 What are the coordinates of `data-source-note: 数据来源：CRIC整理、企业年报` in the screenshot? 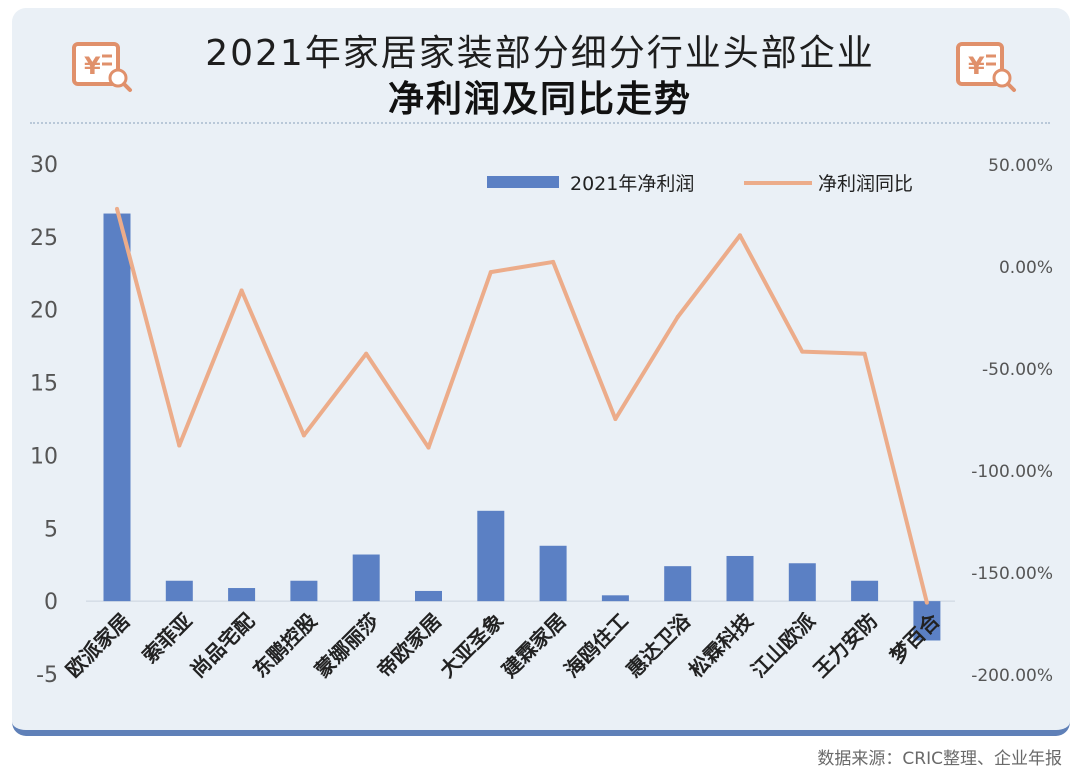 It's located at (939, 759).